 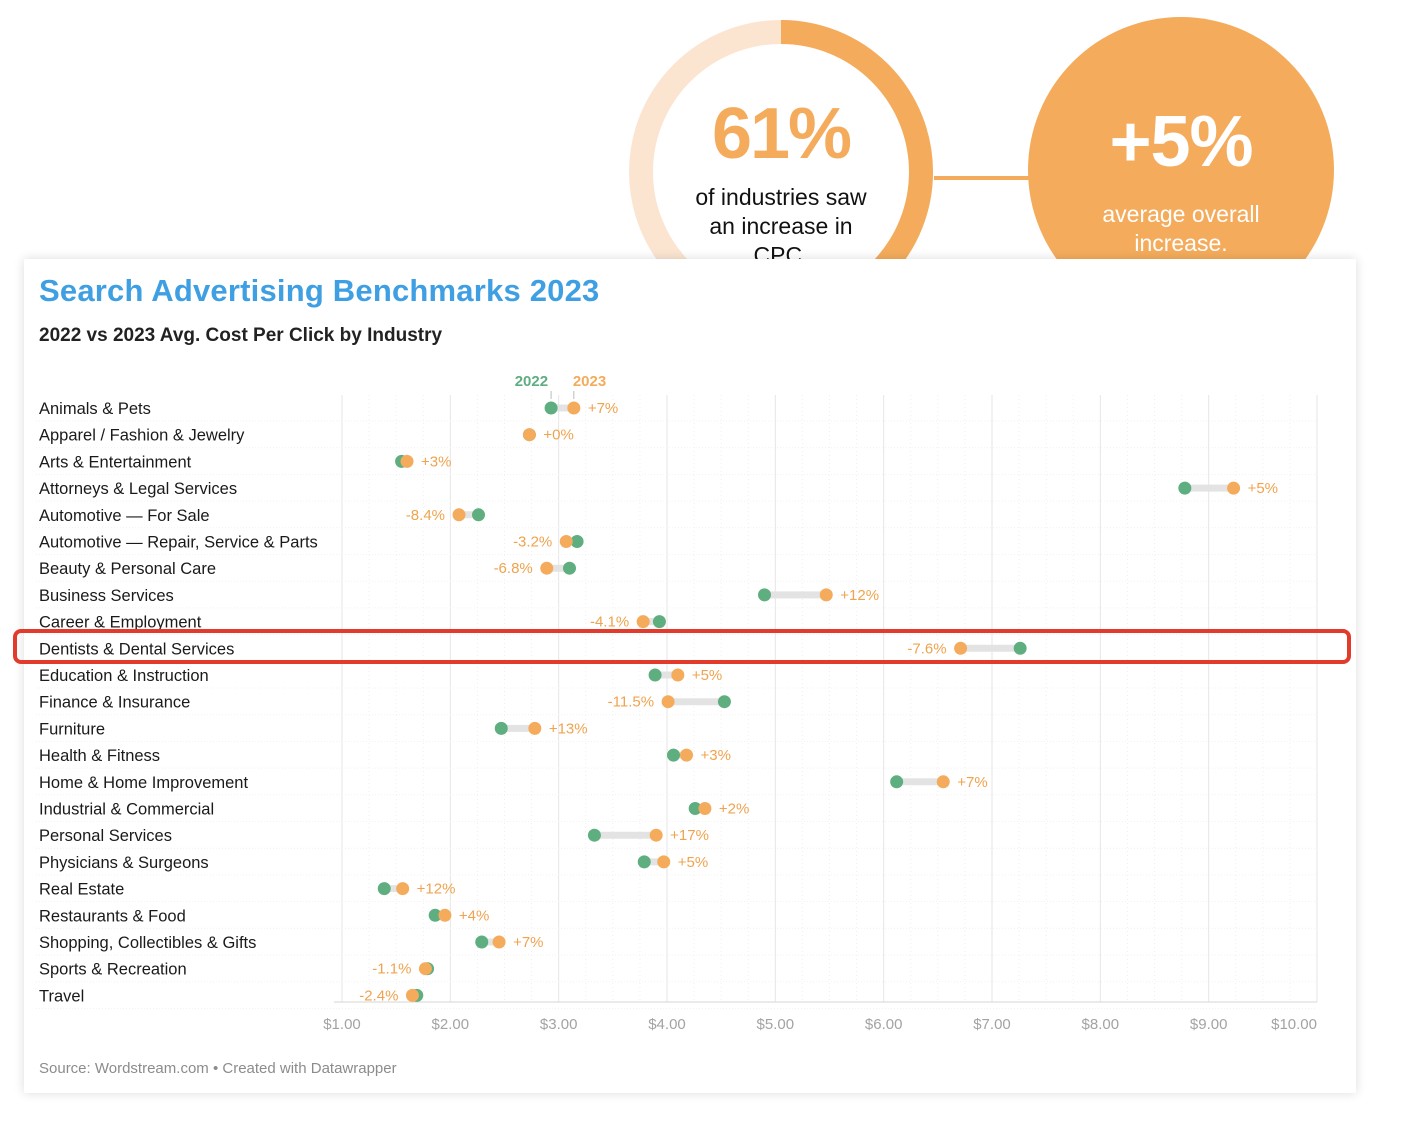 What do you see at coordinates (982, 178) in the screenshot?
I see `stat-connector-line` at bounding box center [982, 178].